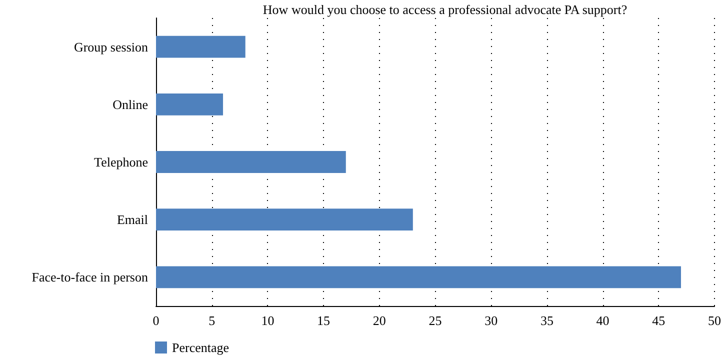 The image size is (724, 361). Describe the element at coordinates (491, 320) in the screenshot. I see `x-tick-label: 30` at that location.